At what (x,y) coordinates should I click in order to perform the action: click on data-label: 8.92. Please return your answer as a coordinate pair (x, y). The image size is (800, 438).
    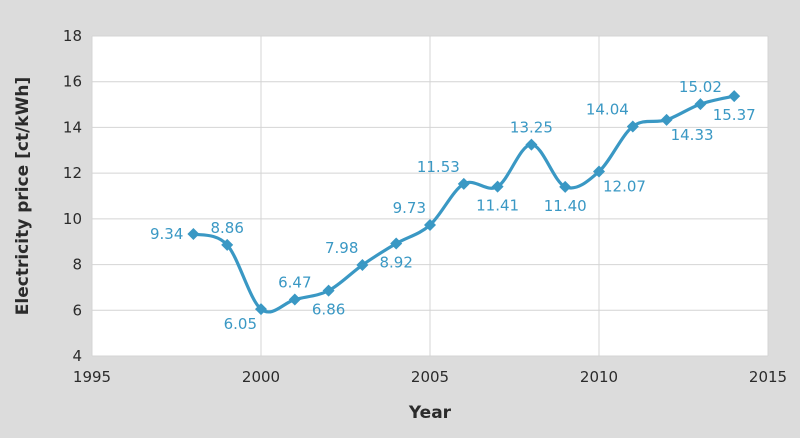
    Looking at the image, I should click on (395, 263).